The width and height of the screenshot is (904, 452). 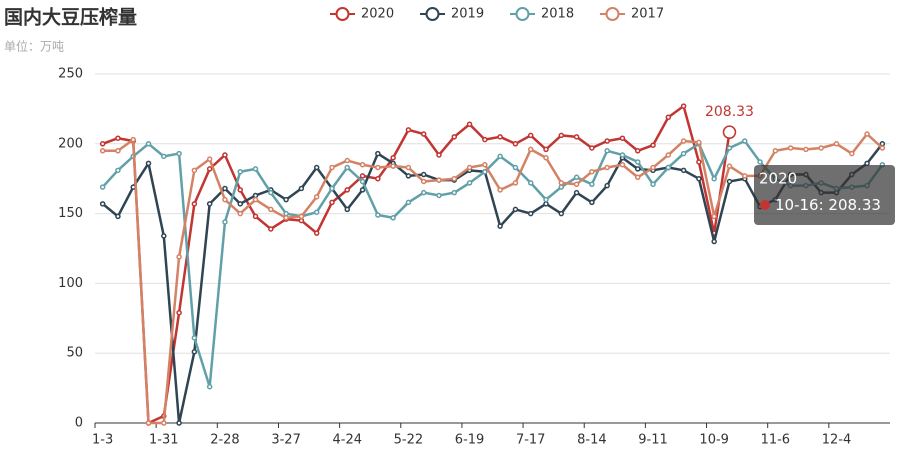 What do you see at coordinates (647, 14) in the screenshot?
I see `legend-label: 2017` at bounding box center [647, 14].